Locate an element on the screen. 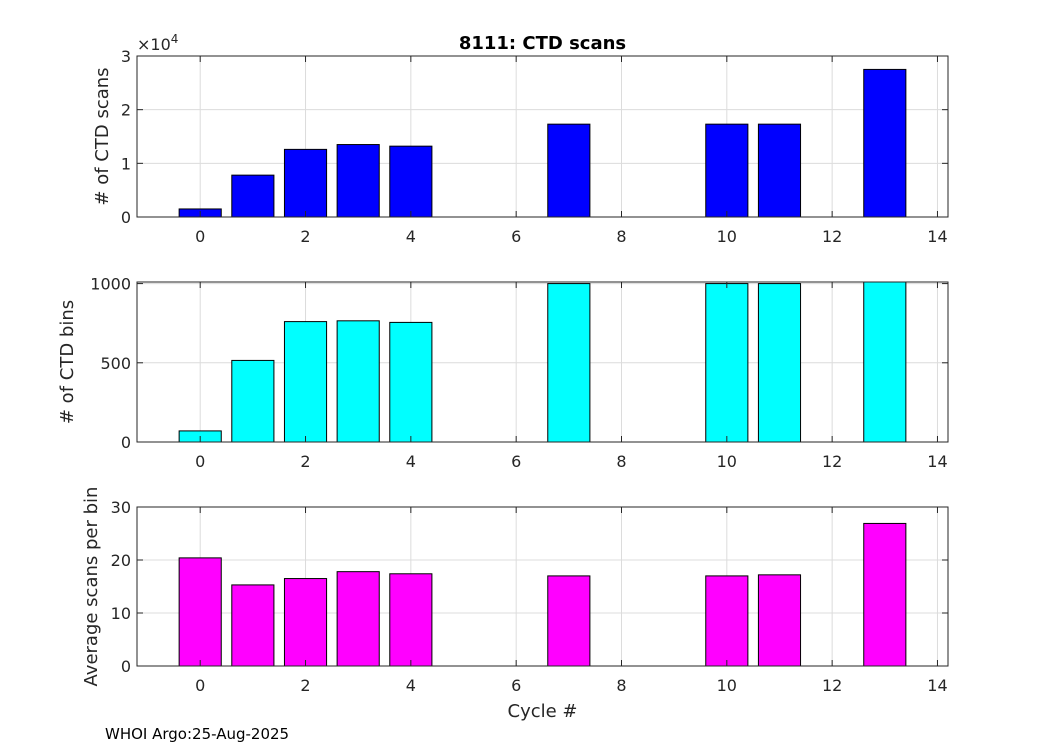  panel-avg-xtick-label: 4 is located at coordinates (411, 685).